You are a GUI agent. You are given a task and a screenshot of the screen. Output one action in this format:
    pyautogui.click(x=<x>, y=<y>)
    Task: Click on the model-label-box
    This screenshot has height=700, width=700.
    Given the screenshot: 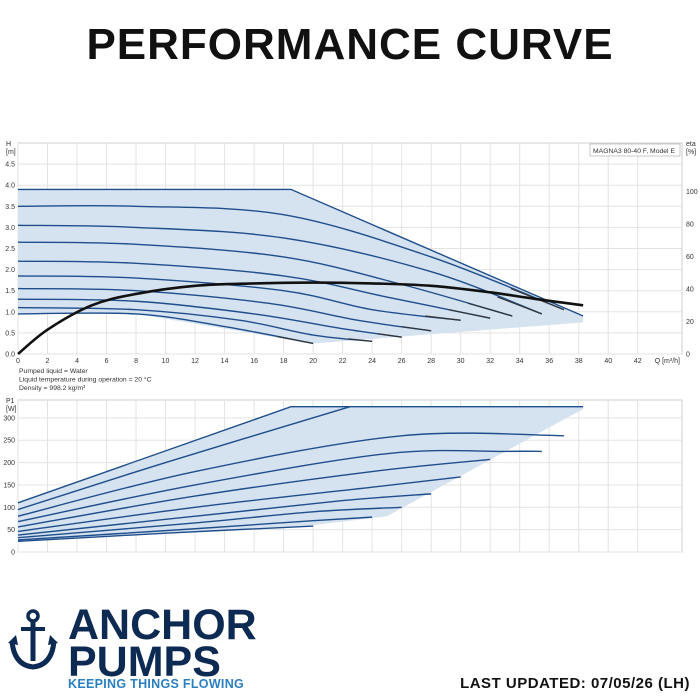 What is the action you would take?
    pyautogui.click(x=635, y=150)
    